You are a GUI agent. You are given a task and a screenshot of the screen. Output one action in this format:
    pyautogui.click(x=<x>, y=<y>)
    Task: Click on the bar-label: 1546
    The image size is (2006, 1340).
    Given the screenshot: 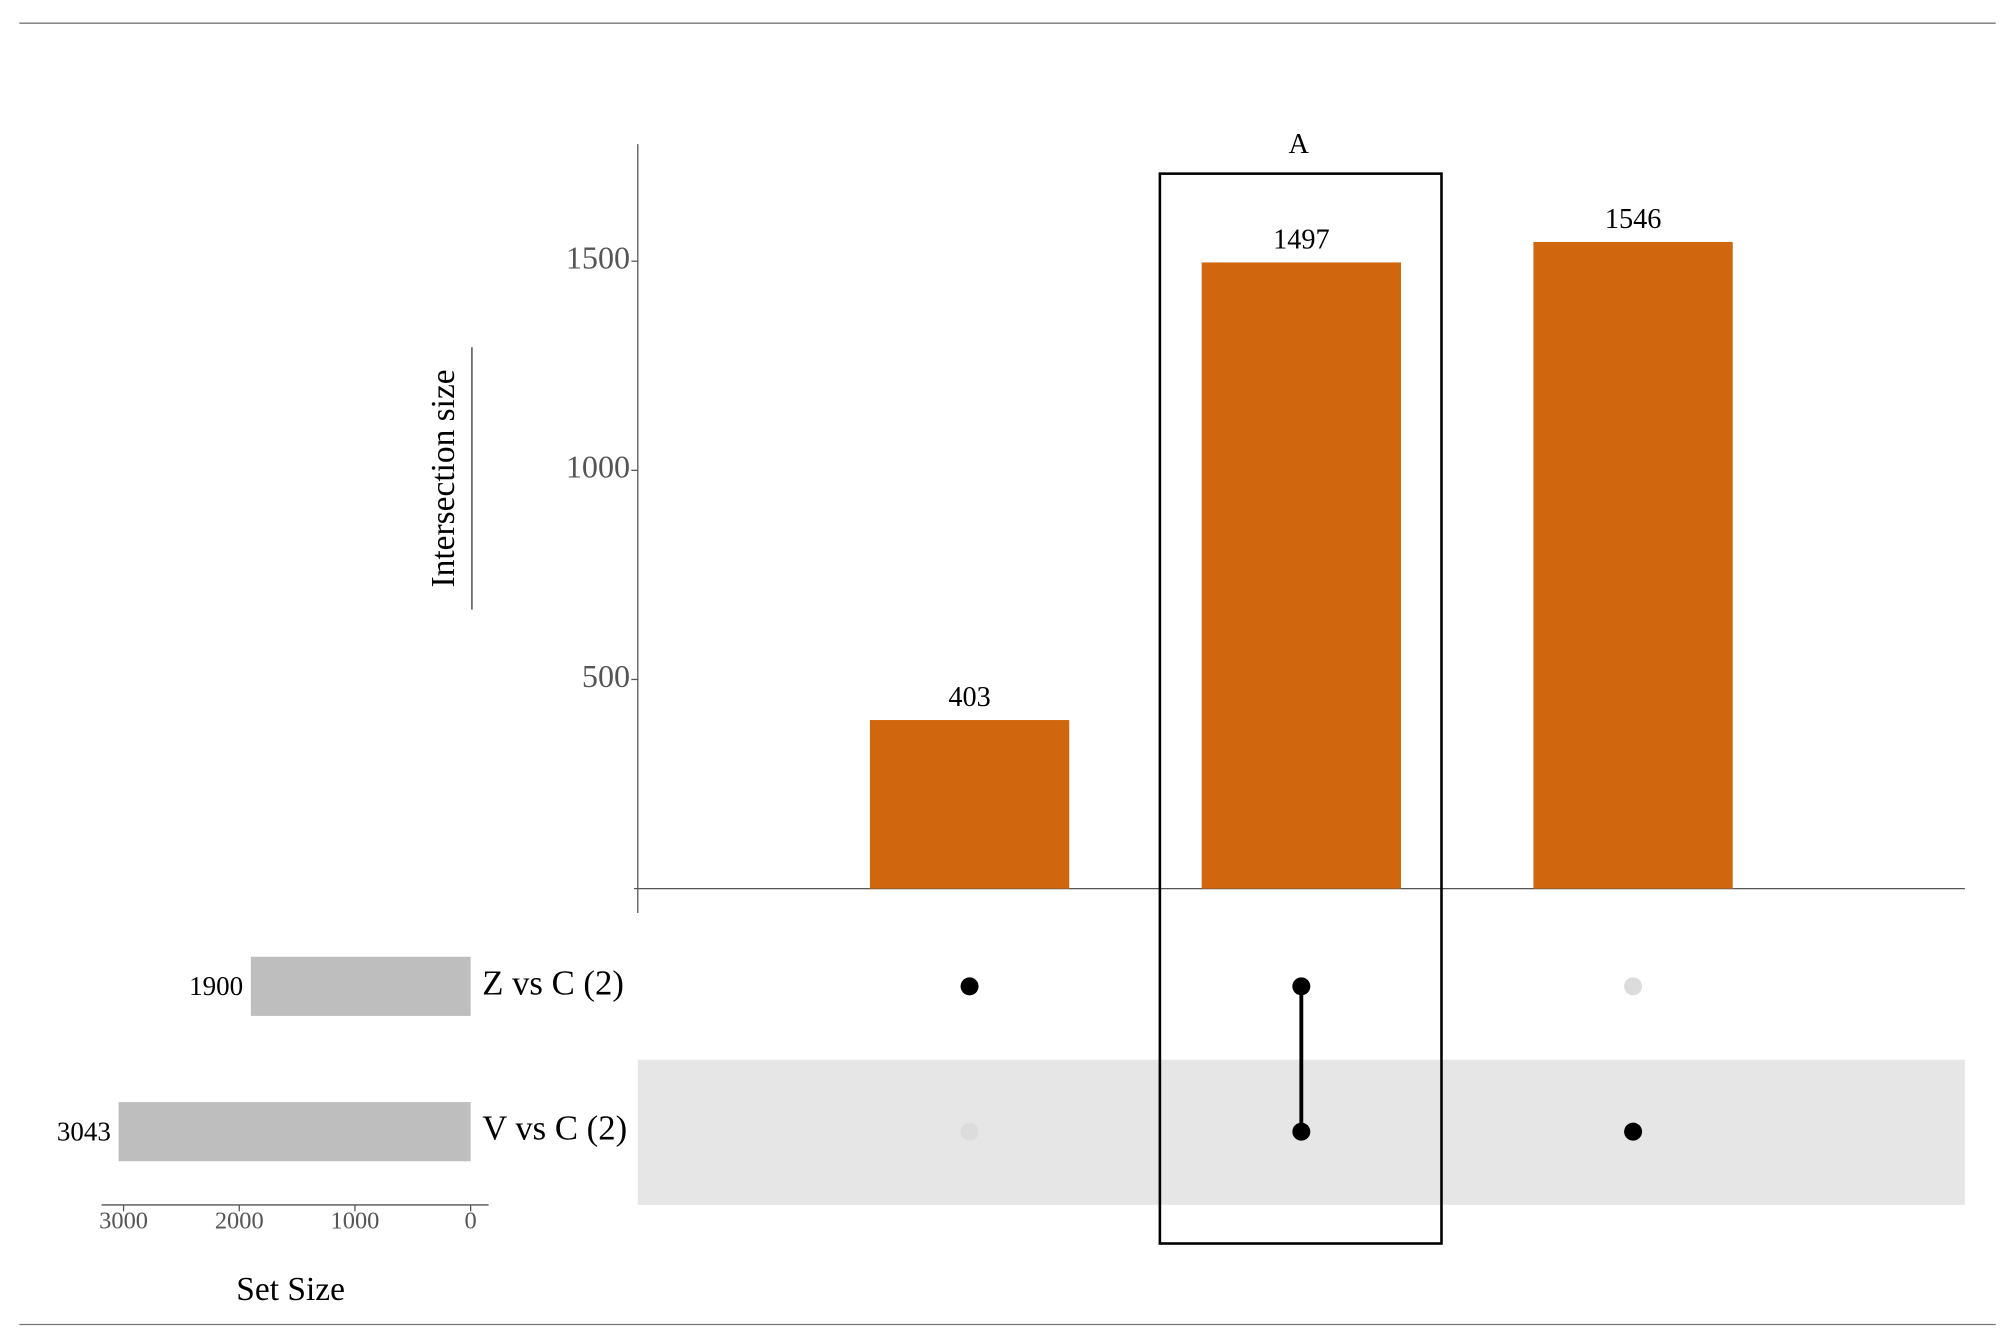 What is the action you would take?
    pyautogui.click(x=1633, y=219)
    